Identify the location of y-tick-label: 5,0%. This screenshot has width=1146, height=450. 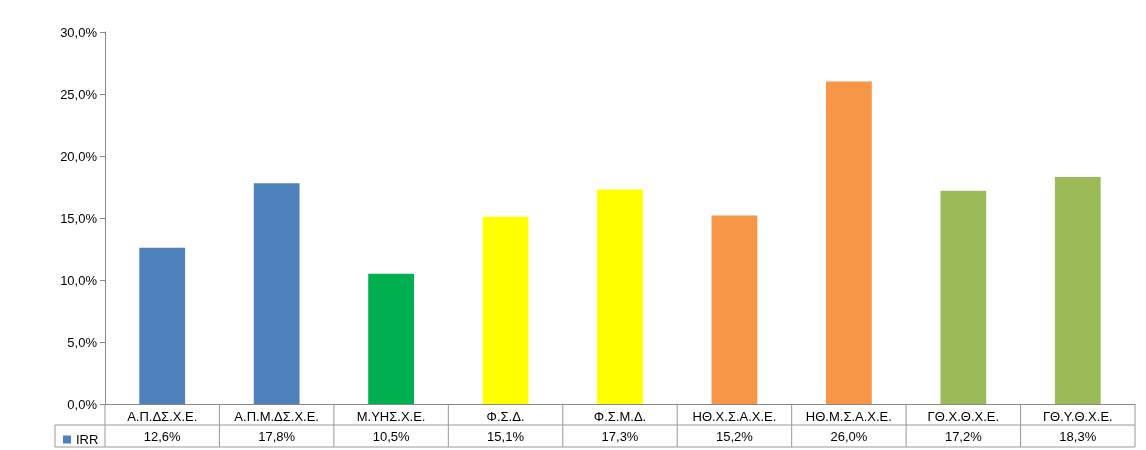
(82, 342).